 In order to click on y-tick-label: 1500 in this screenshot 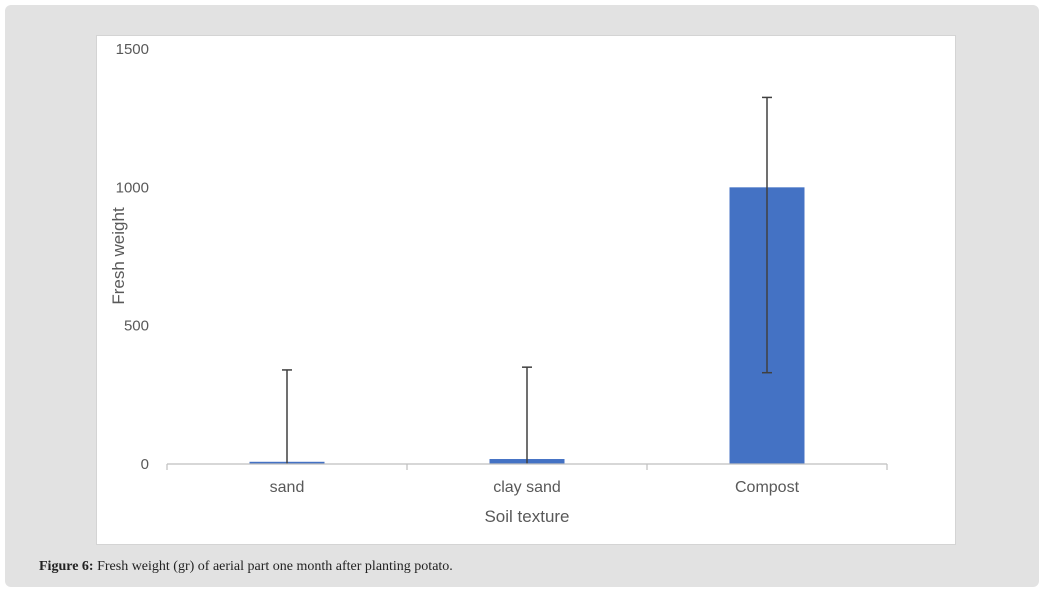, I will do `click(132, 49)`.